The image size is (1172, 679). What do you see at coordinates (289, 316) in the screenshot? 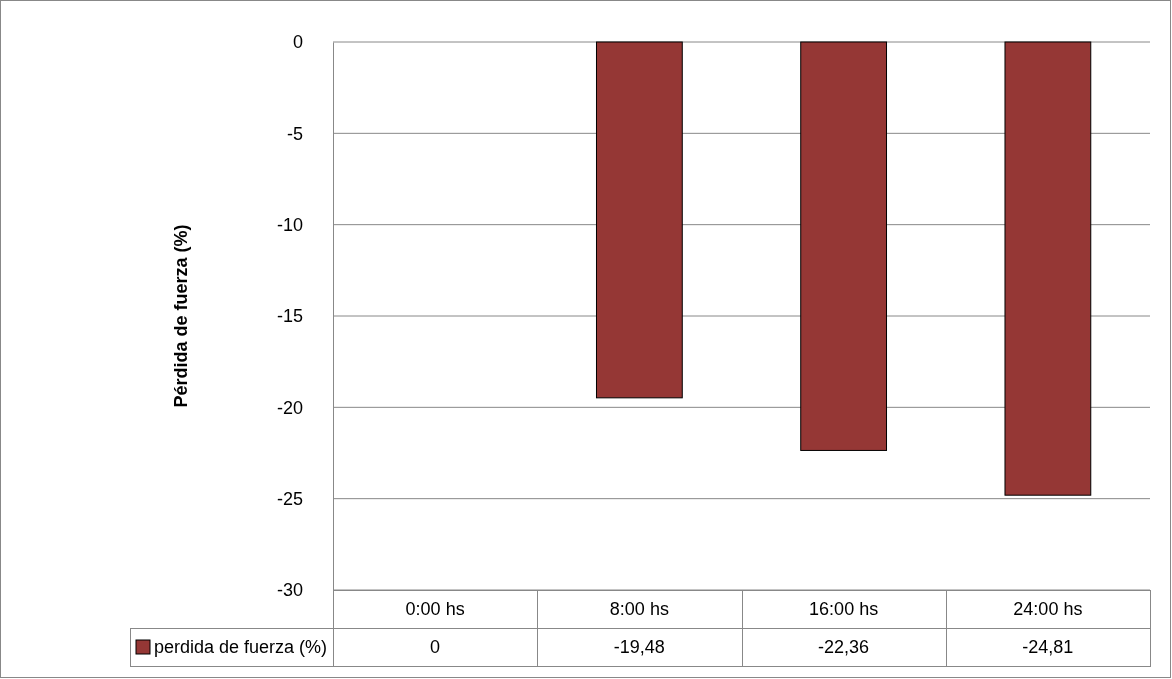
I see `y-tick-label: -15` at bounding box center [289, 316].